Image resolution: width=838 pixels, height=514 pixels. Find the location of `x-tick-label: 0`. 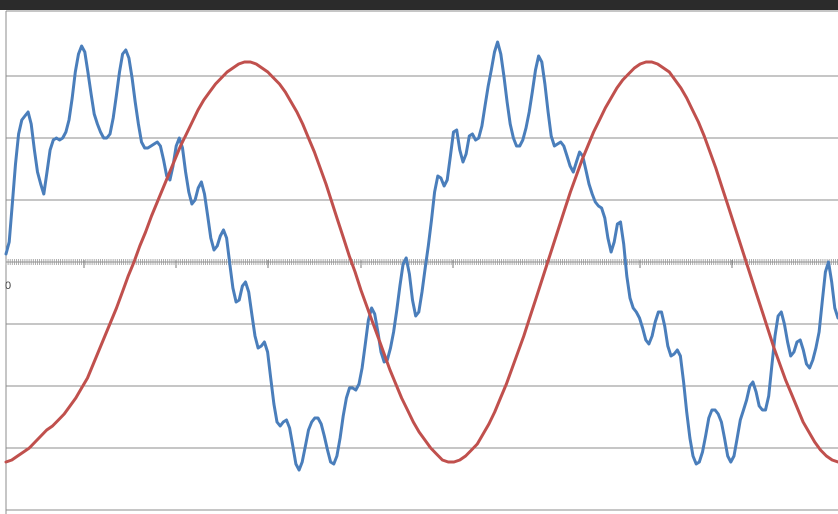

x-tick-label: 0 is located at coordinates (8, 286).